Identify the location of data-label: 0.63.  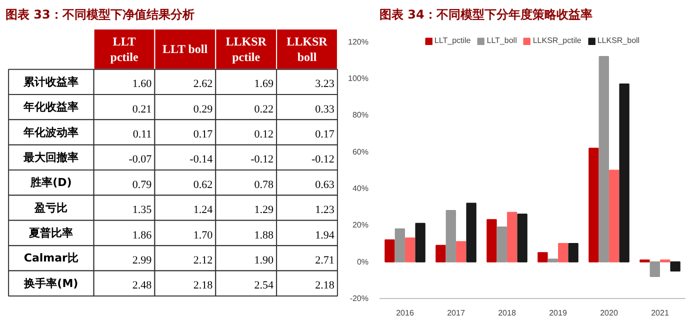
(325, 184).